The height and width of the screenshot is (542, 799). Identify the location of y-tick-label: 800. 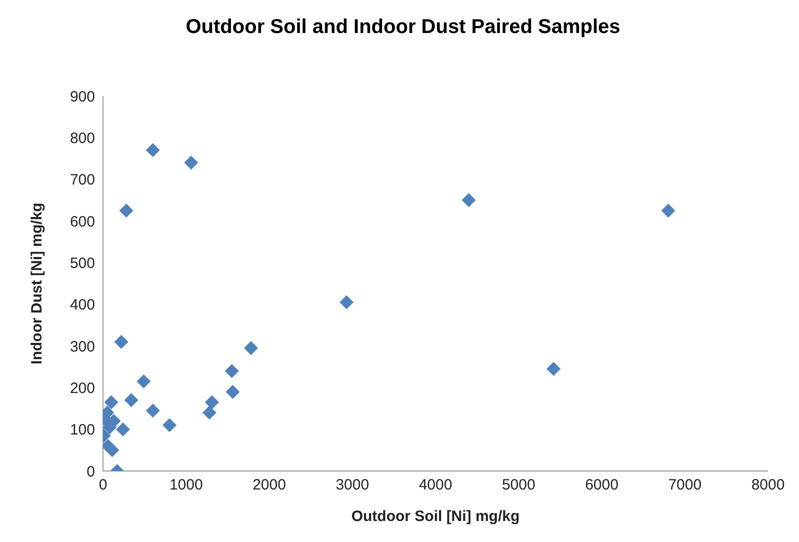
(82, 138).